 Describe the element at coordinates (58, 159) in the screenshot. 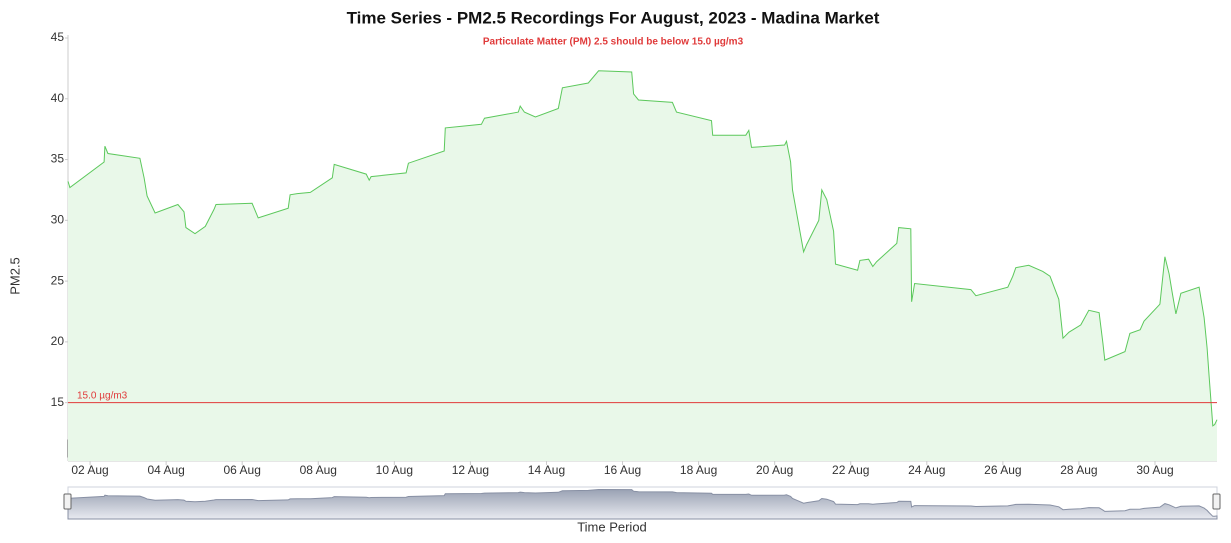

I see `y-tick-label: 35` at that location.